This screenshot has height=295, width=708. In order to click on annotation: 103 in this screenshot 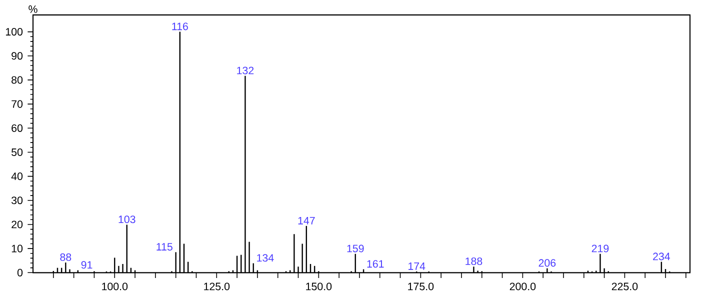, I will do `click(127, 220)`.